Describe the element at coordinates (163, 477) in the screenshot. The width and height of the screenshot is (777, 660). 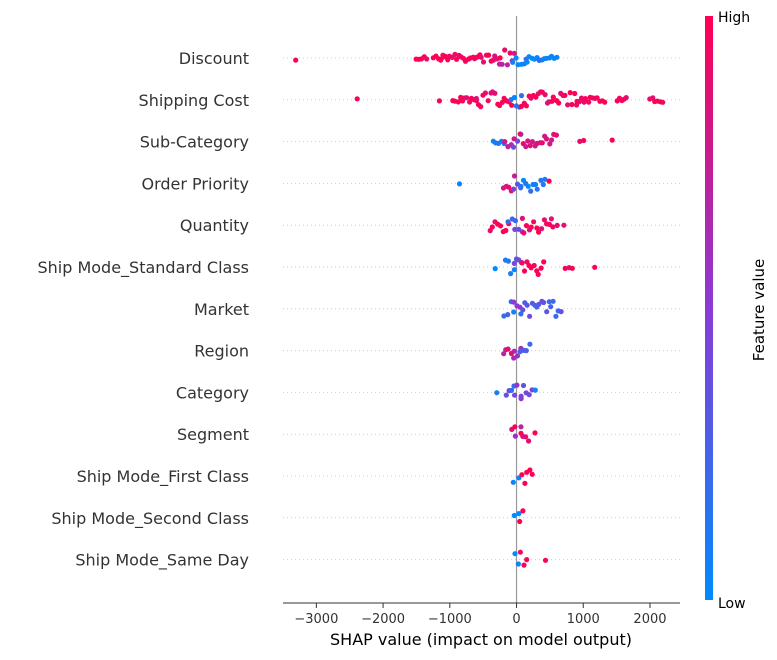
I see `feature-label: Ship Mode_First Class` at that location.